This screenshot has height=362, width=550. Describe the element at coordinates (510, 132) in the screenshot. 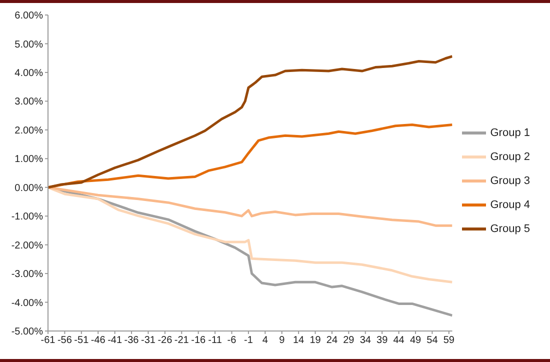

I see `legend-label: Group 1` at that location.